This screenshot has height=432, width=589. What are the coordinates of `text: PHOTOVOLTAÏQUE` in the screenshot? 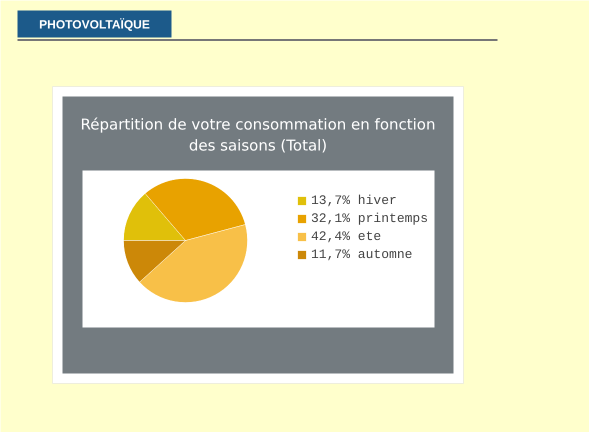 It's located at (94, 25).